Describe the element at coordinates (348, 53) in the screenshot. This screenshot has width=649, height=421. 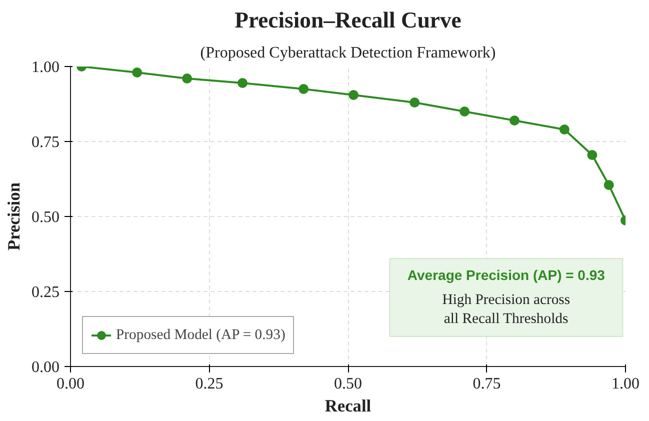
I see `chart-subtitle: (Proposed Cyberattack Detection Framework)` at that location.